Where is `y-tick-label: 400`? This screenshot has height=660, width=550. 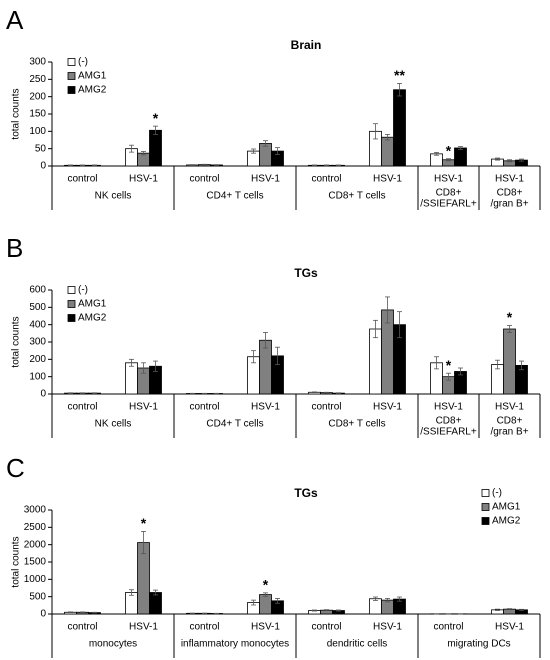
y-tick-label: 400 is located at coordinates (37, 324).